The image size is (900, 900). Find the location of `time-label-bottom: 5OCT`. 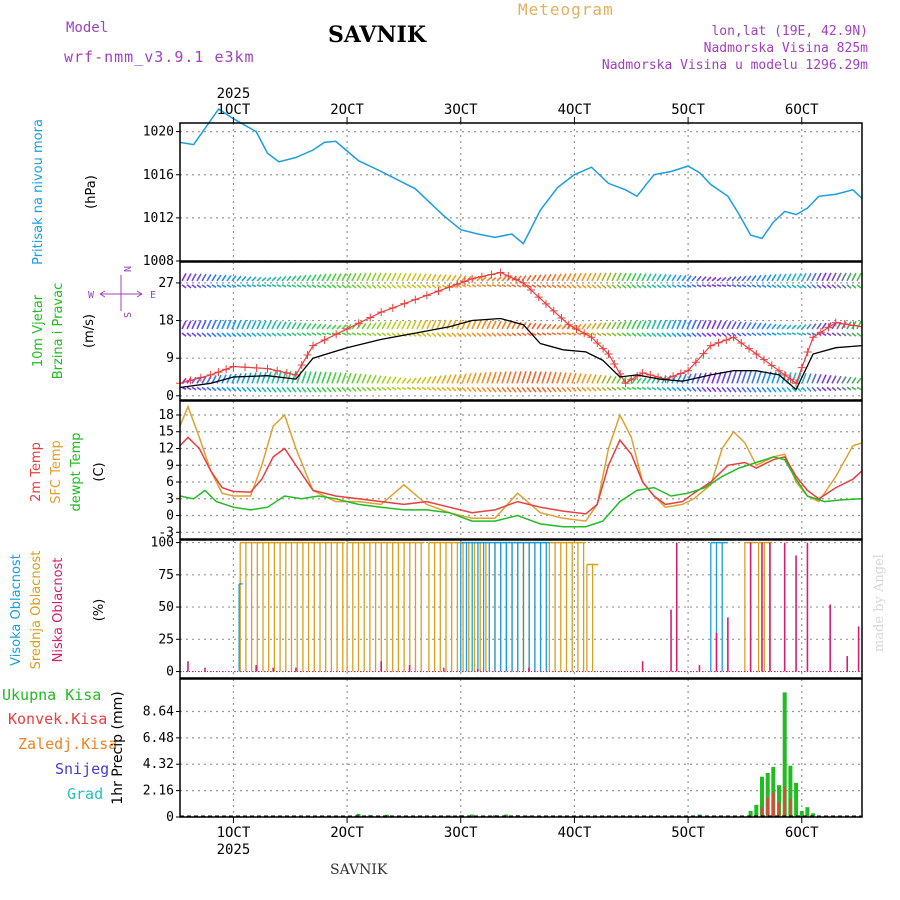

time-label-bottom: 5OCT is located at coordinates (688, 833).